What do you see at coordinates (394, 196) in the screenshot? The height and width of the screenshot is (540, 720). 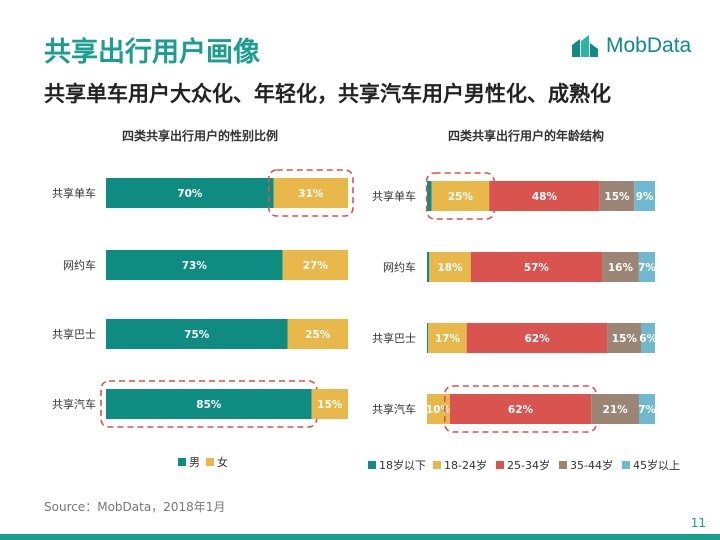 I see `chart-1-category-label: 共享单车` at bounding box center [394, 196].